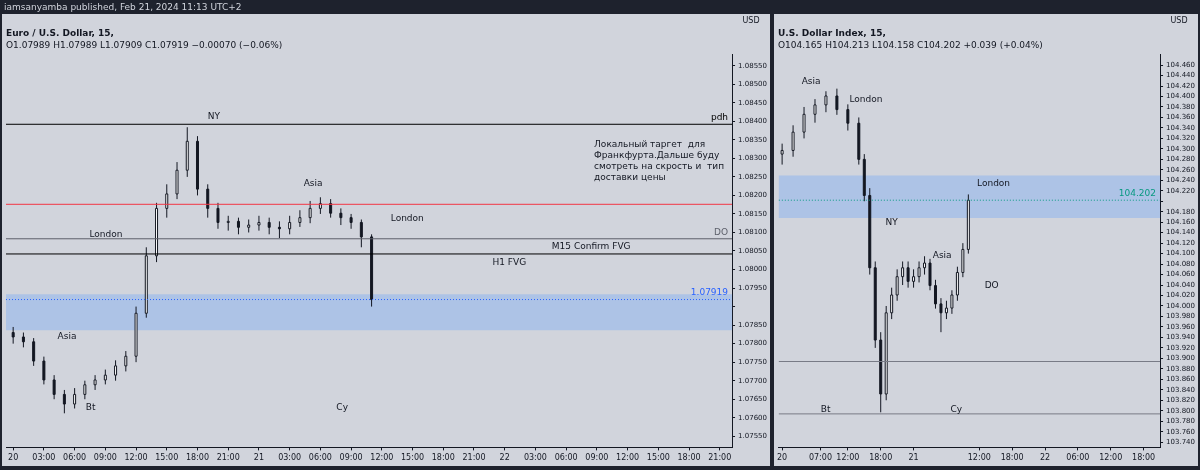 This screenshot has width=1200, height=470. What do you see at coordinates (144, 44) in the screenshot?
I see `chart-subtitle: O1.07989 H1.07989 L1.07909 C1.07919 −0.00070 (−0.06%)` at bounding box center [144, 44].